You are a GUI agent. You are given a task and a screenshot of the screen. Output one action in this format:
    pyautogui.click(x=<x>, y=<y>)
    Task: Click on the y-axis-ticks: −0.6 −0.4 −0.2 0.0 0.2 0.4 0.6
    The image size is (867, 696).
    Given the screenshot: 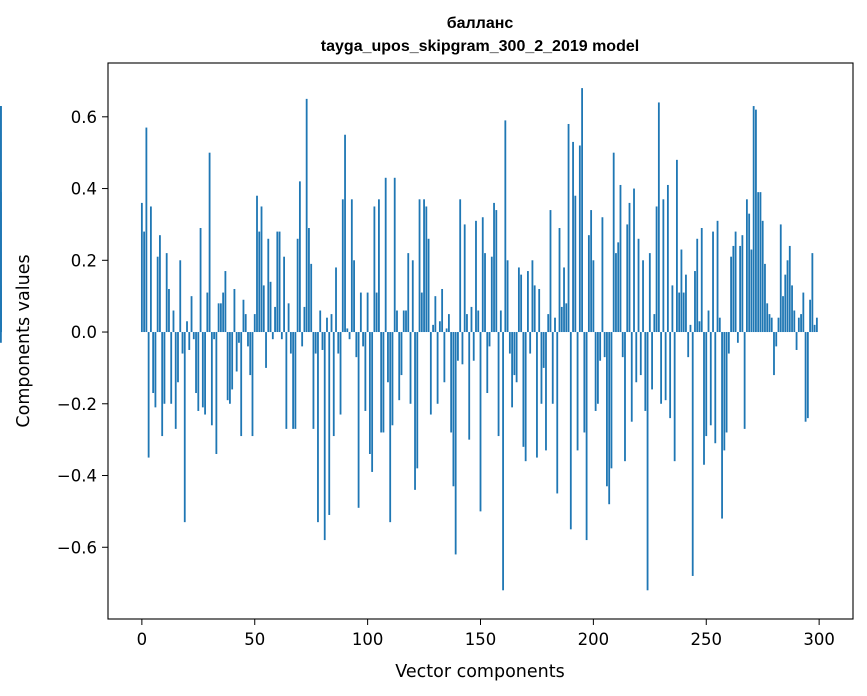 What is the action you would take?
    pyautogui.click(x=82, y=332)
    